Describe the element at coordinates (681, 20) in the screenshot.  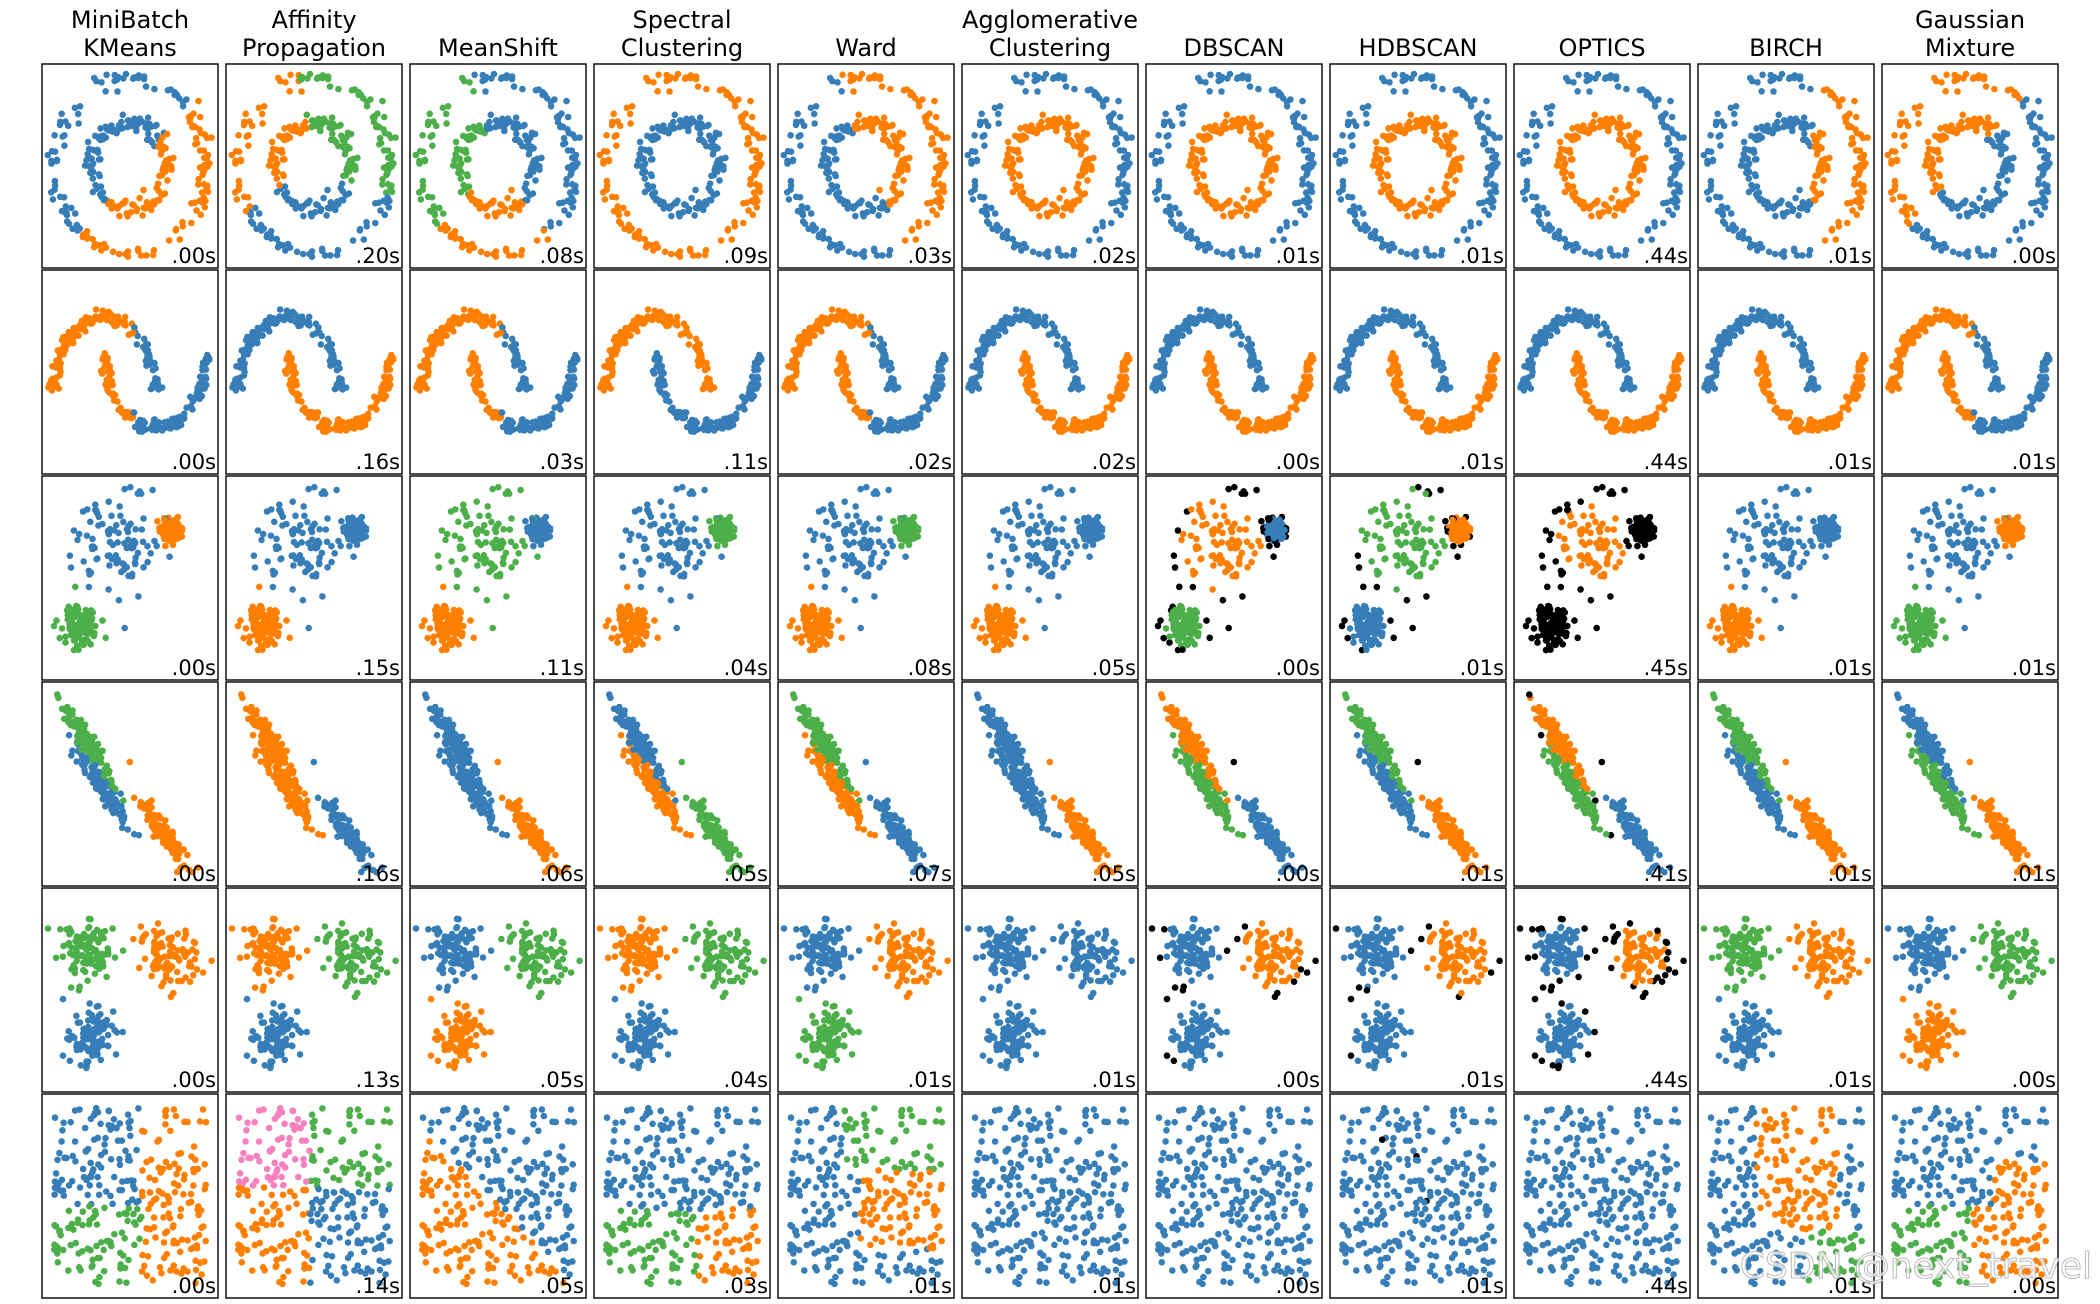
I see `column-title: Spectral` at that location.